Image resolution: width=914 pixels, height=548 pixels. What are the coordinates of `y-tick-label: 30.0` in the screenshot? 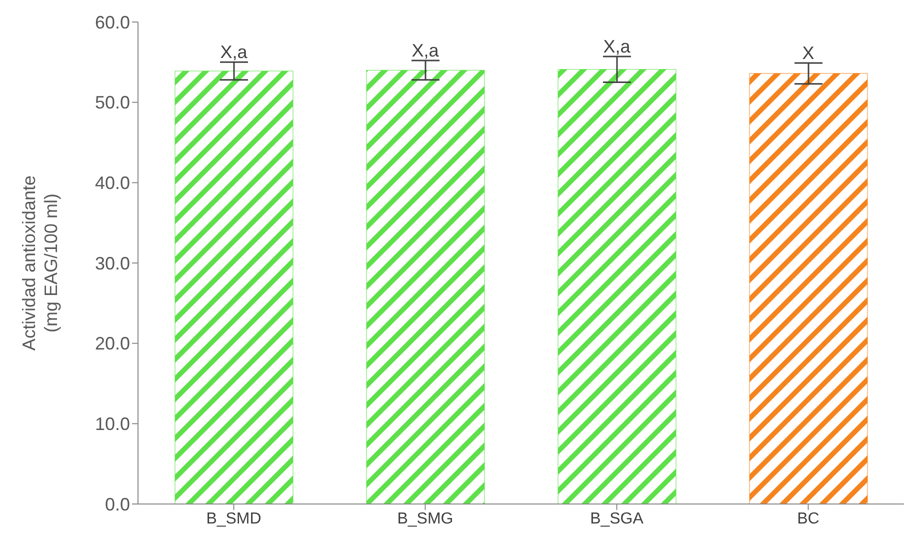 It's located at (112, 263).